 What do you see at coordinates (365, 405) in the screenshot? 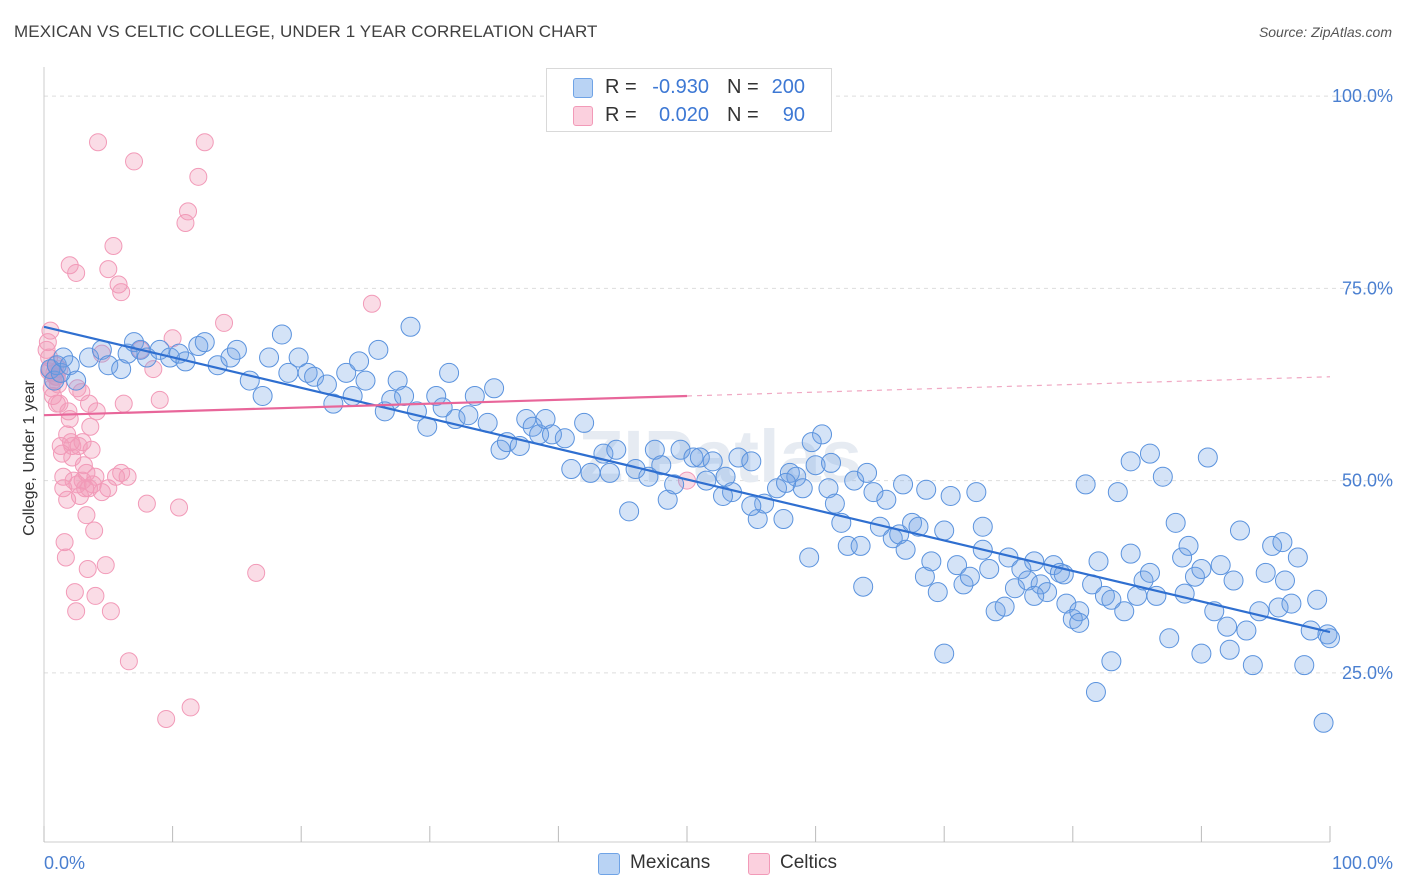
I see `celtics-trend-line` at bounding box center [365, 405].